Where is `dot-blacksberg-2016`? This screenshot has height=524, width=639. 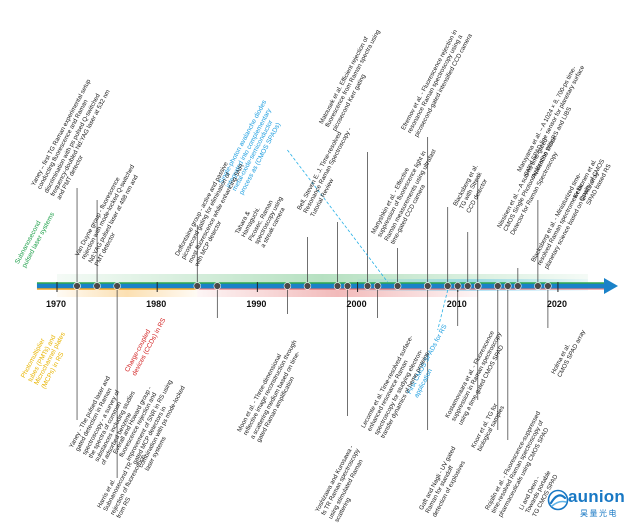
dot-blacksberg-2016 is located at coordinates (518, 286).